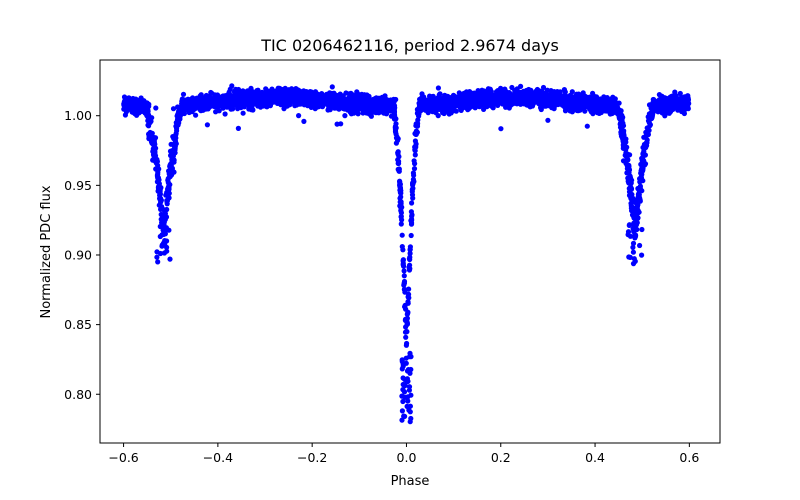 The image size is (800, 500). Describe the element at coordinates (46, 251) in the screenshot. I see `y-axis-label: Normalized PDC flux` at that location.